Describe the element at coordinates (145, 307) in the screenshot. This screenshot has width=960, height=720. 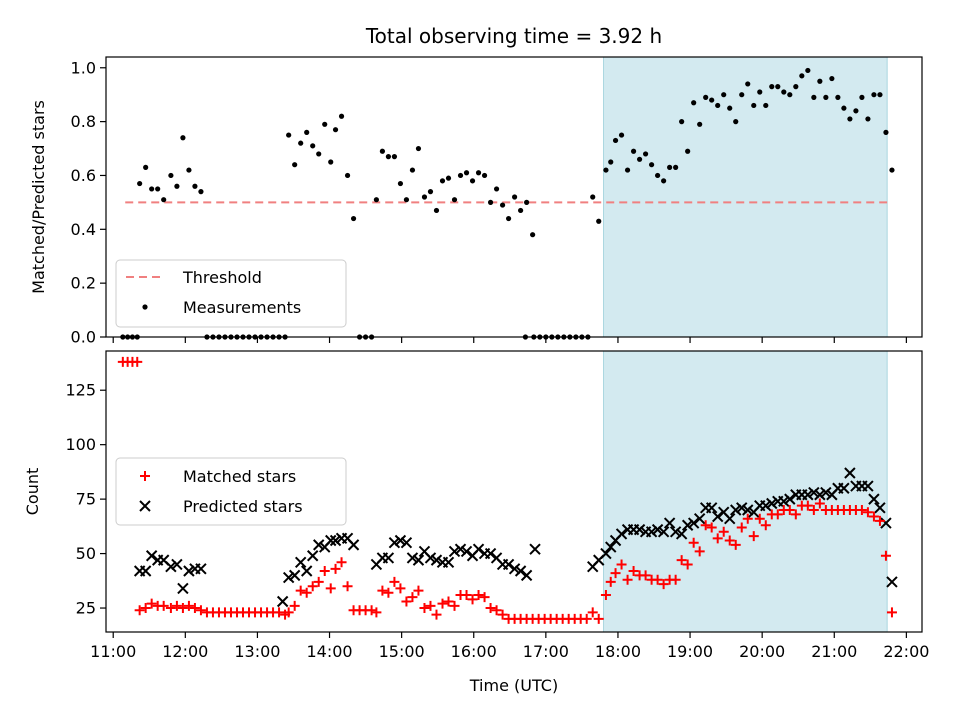
I see `legend-measurements-swatch` at that location.